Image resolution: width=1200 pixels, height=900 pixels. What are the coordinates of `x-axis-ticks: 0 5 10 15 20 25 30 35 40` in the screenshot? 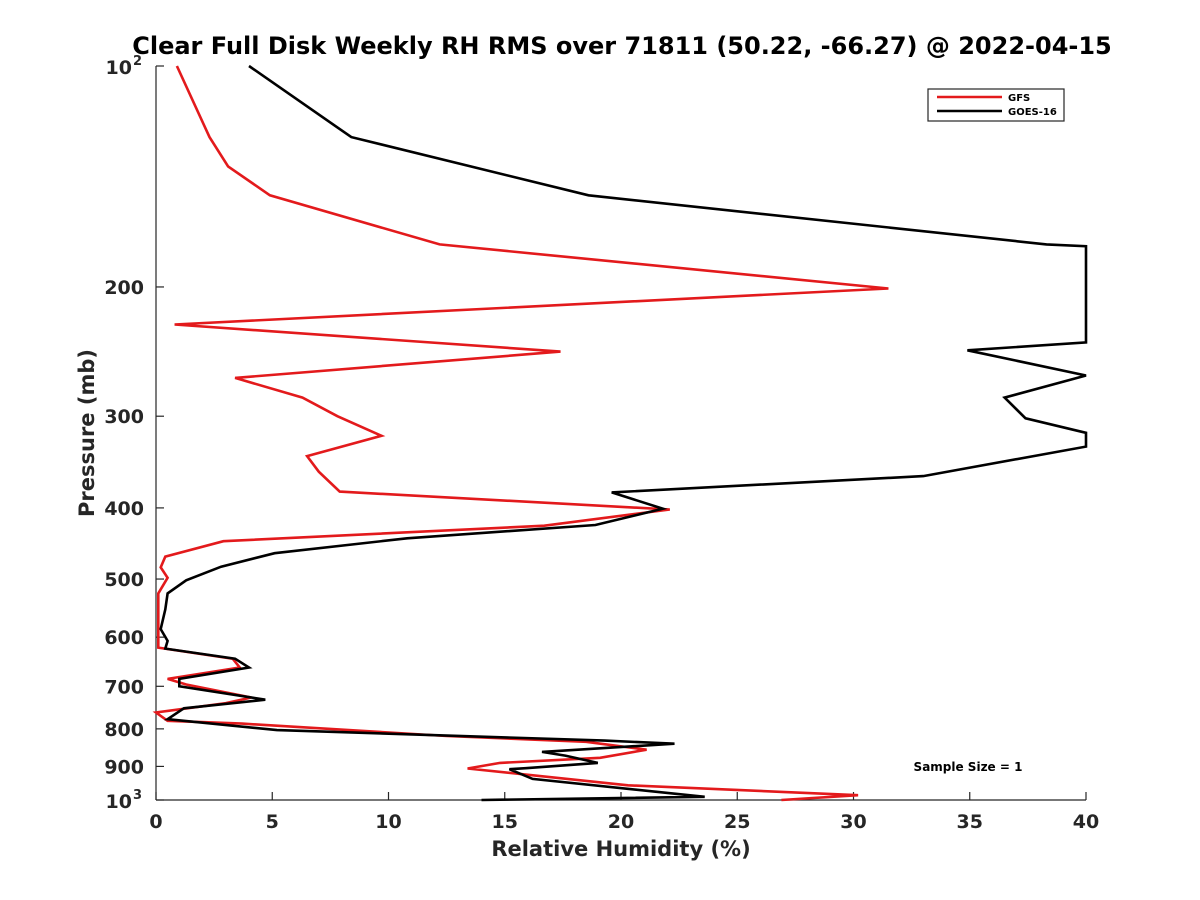 It's located at (624, 812).